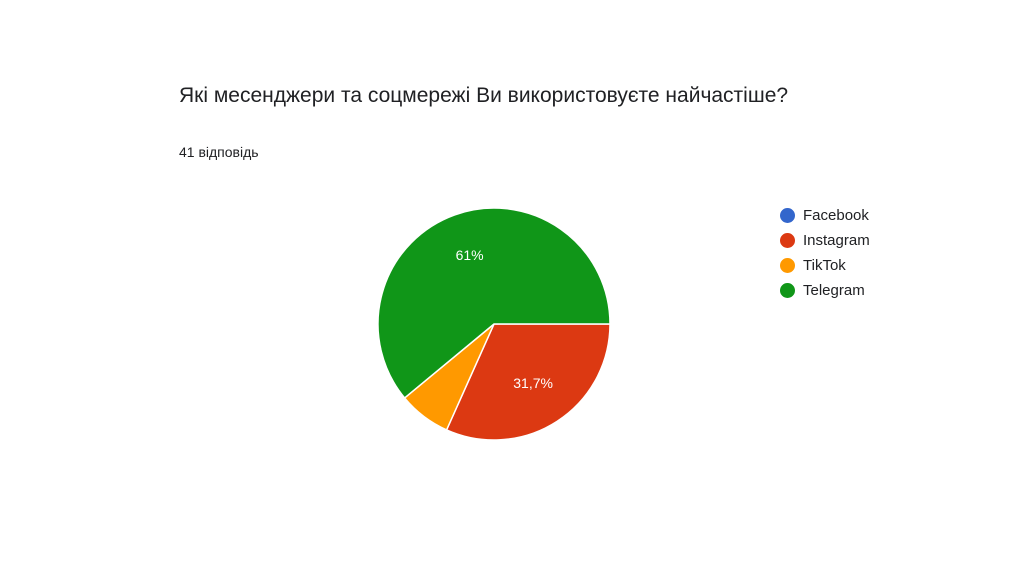  I want to click on response-count: 41 відповідь, so click(219, 152).